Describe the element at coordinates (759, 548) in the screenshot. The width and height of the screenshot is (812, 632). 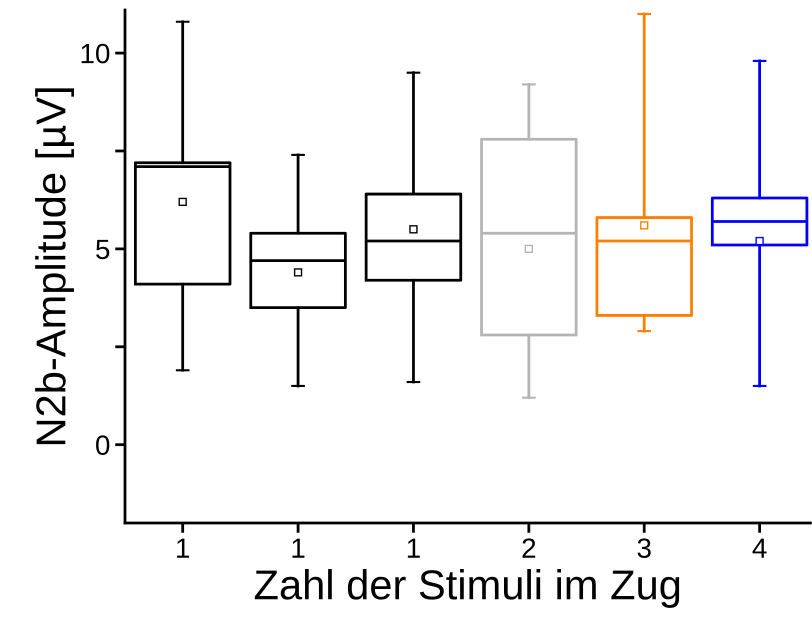
I see `x-tick-label: 4` at that location.